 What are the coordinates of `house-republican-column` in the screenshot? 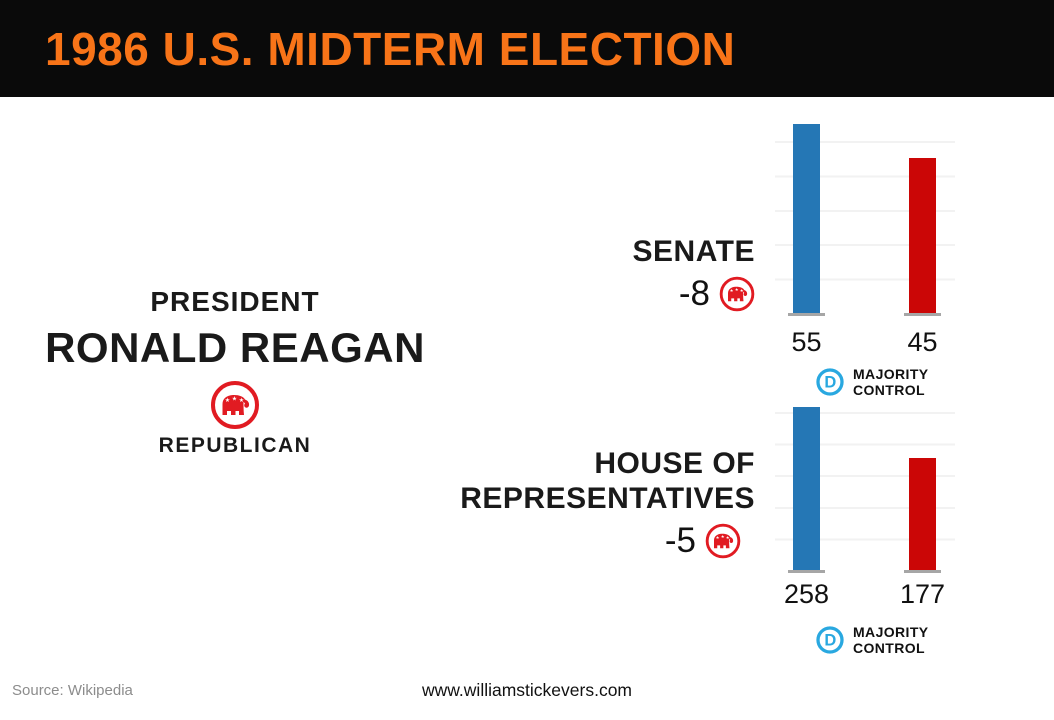 It's located at (922, 515).